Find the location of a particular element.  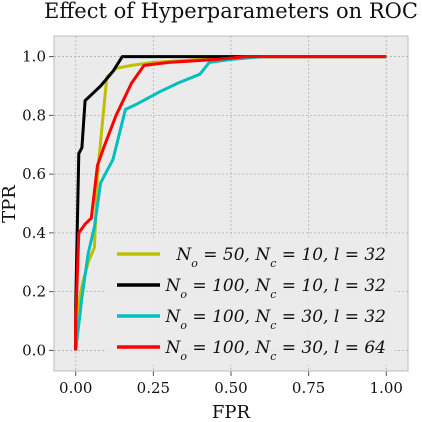

x-tick-label: 0.25 is located at coordinates (153, 388).